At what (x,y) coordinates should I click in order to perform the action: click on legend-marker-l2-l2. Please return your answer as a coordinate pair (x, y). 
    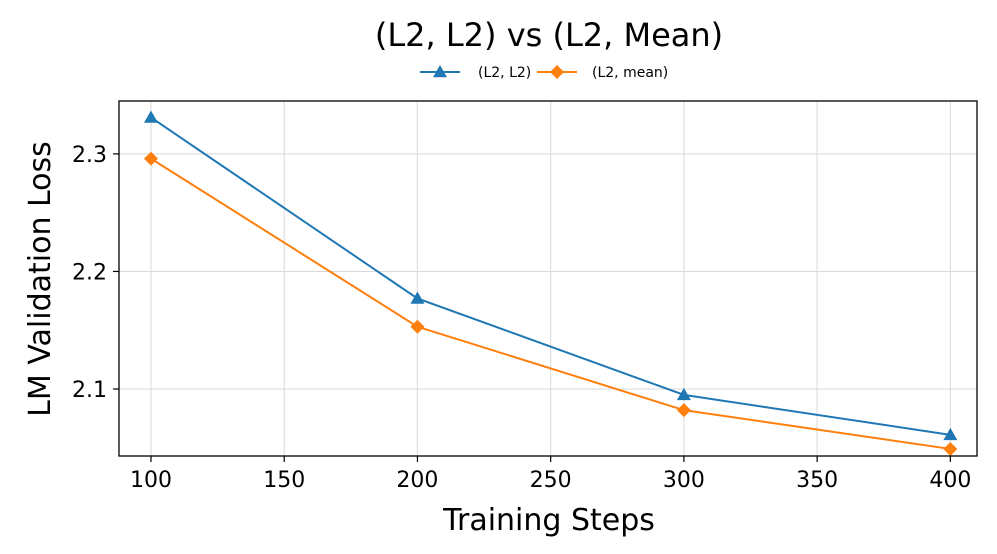
    Looking at the image, I should click on (440, 71).